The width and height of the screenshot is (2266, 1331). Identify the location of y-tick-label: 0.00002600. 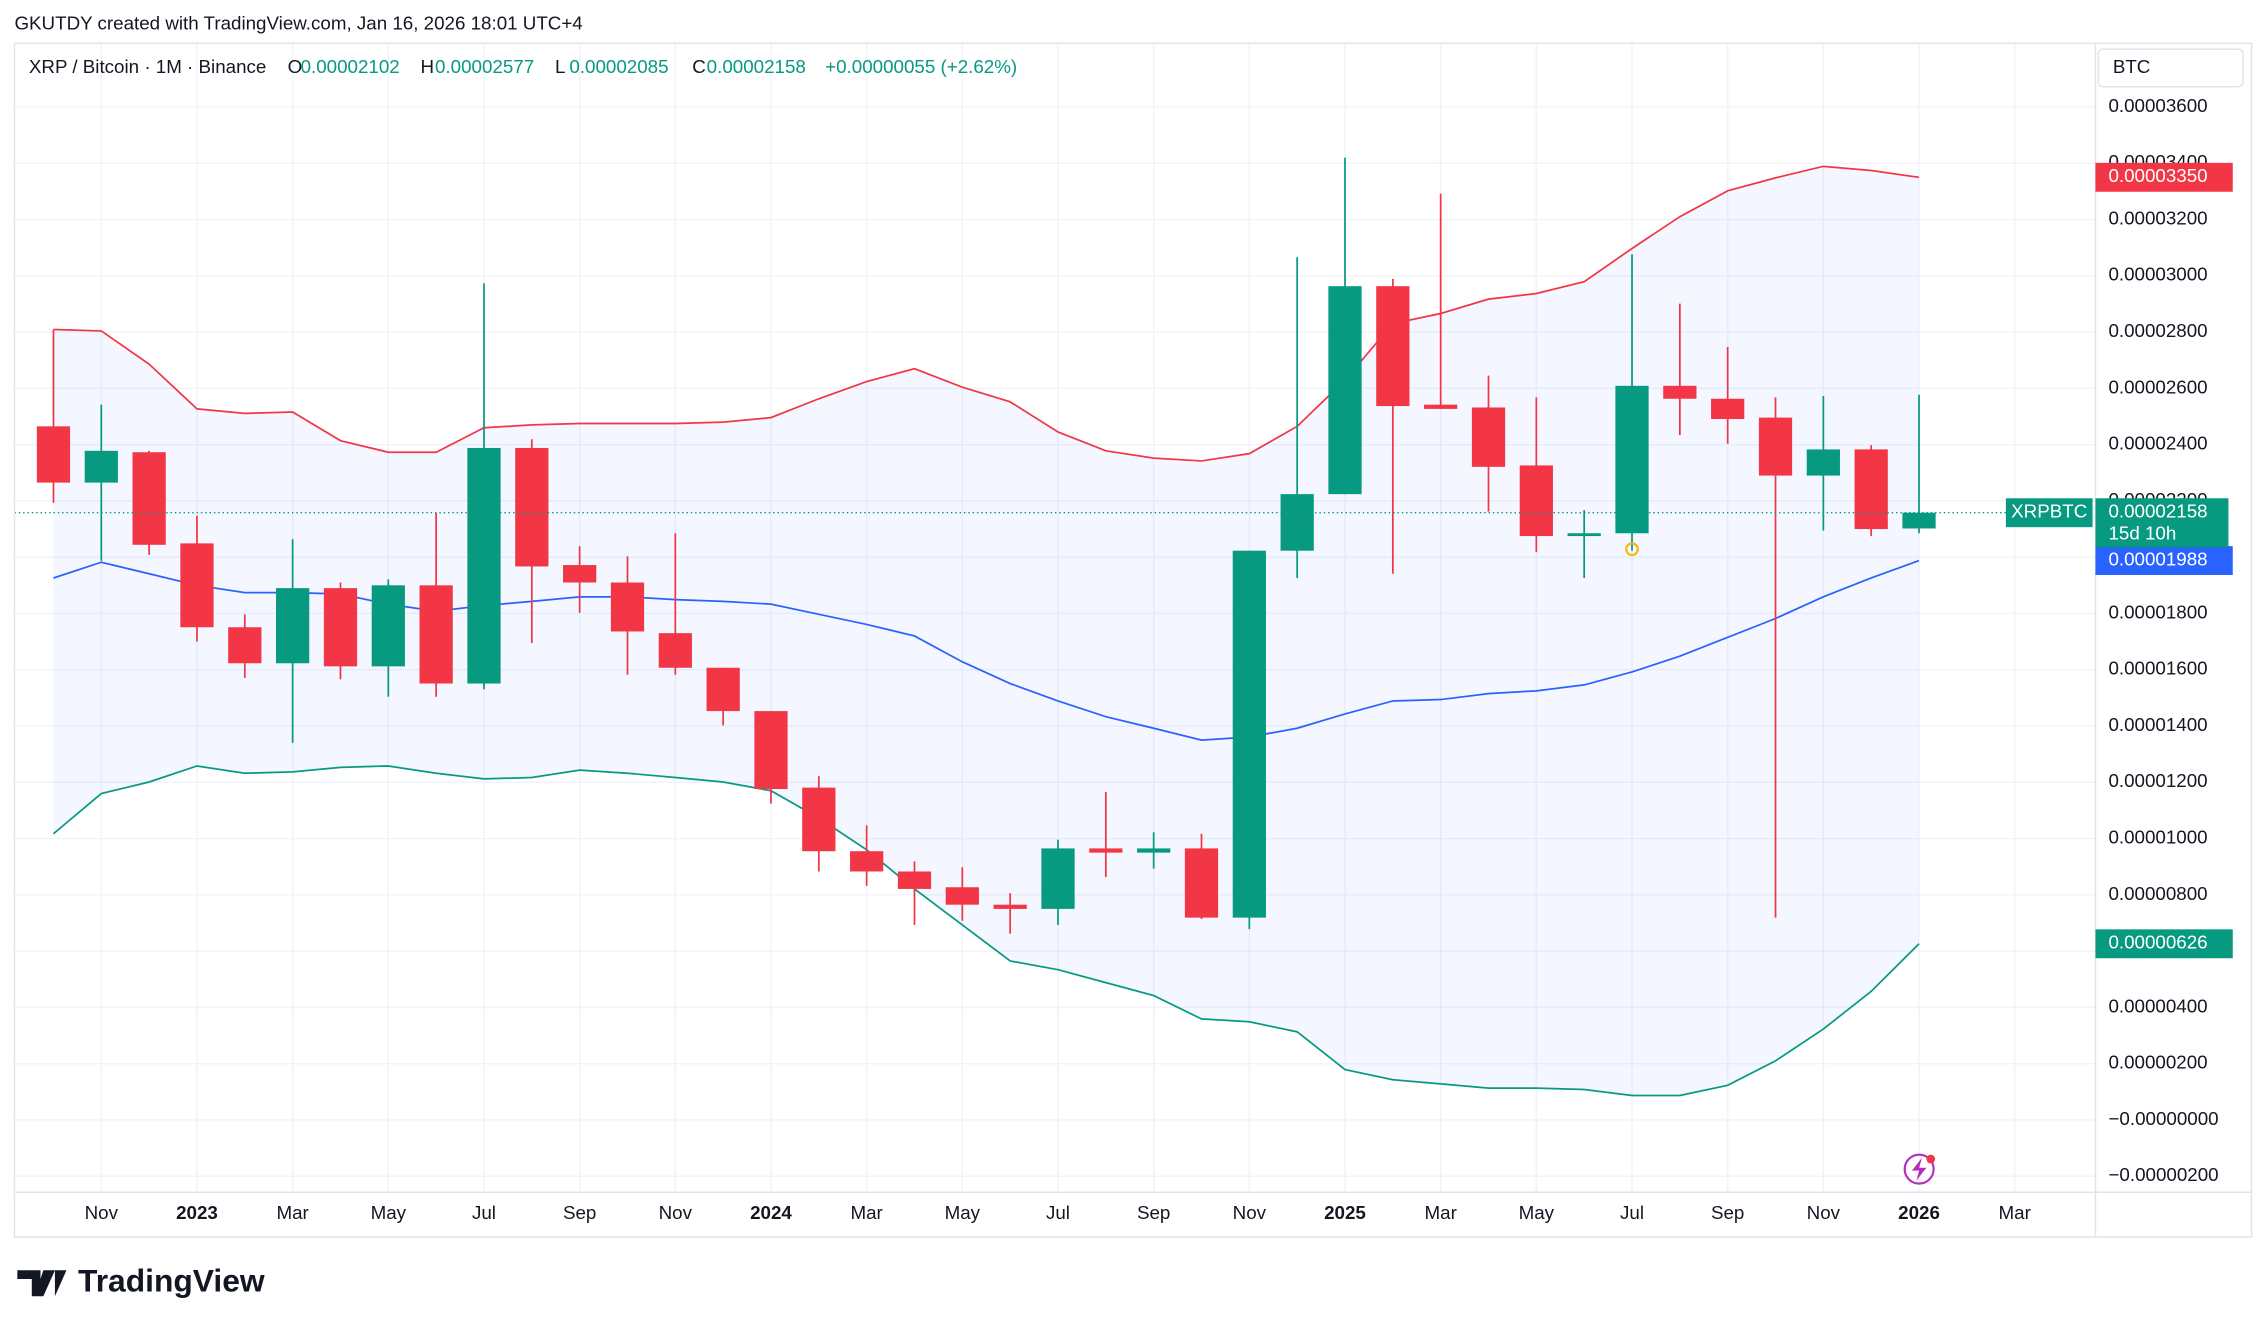
(2157, 386).